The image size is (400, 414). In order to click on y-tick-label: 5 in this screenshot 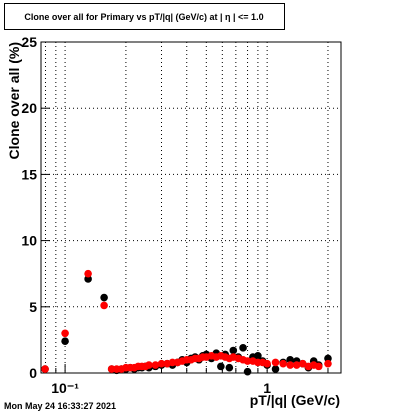, I will do `click(33, 307)`.